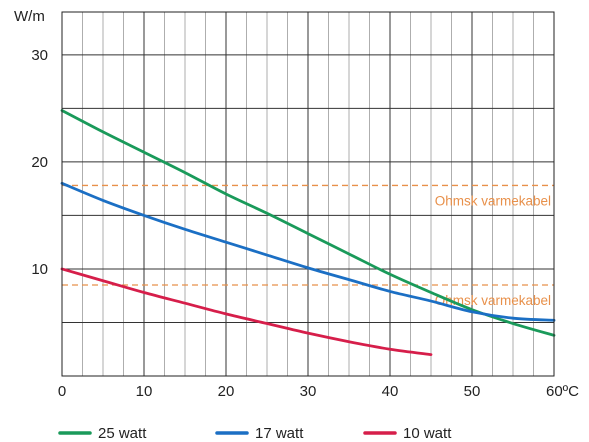  I want to click on x-tick-label: 10, so click(144, 391).